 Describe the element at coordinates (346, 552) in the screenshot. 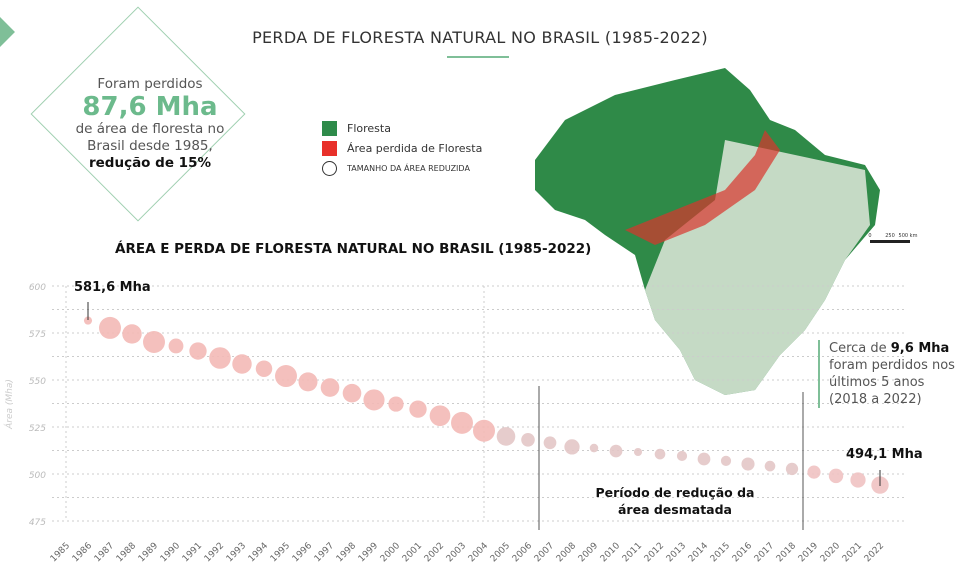

I see `x-tick-label: 1998` at that location.